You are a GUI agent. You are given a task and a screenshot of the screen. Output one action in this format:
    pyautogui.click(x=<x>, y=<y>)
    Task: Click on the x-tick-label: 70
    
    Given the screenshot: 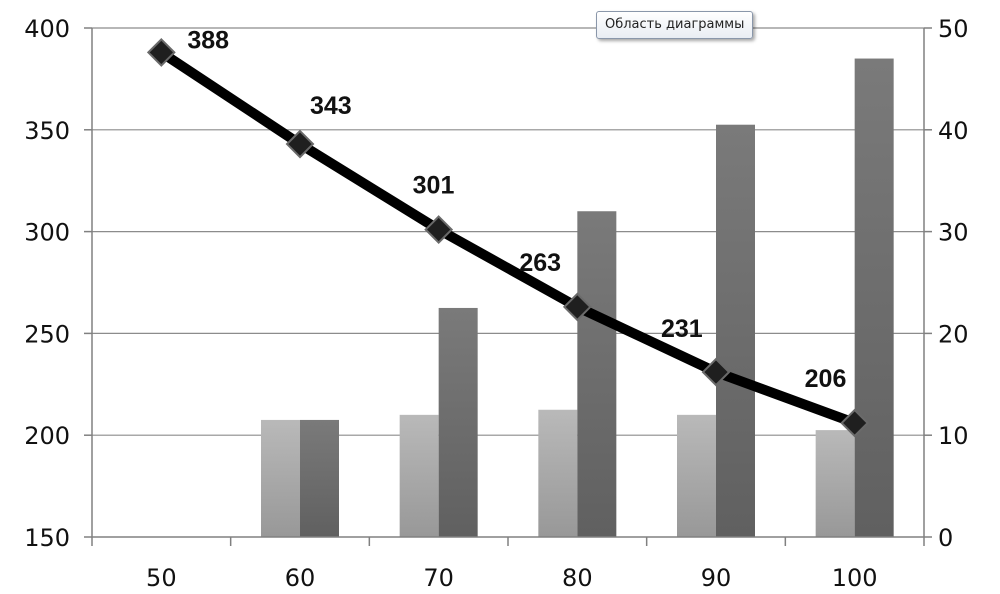 What is the action you would take?
    pyautogui.click(x=438, y=578)
    